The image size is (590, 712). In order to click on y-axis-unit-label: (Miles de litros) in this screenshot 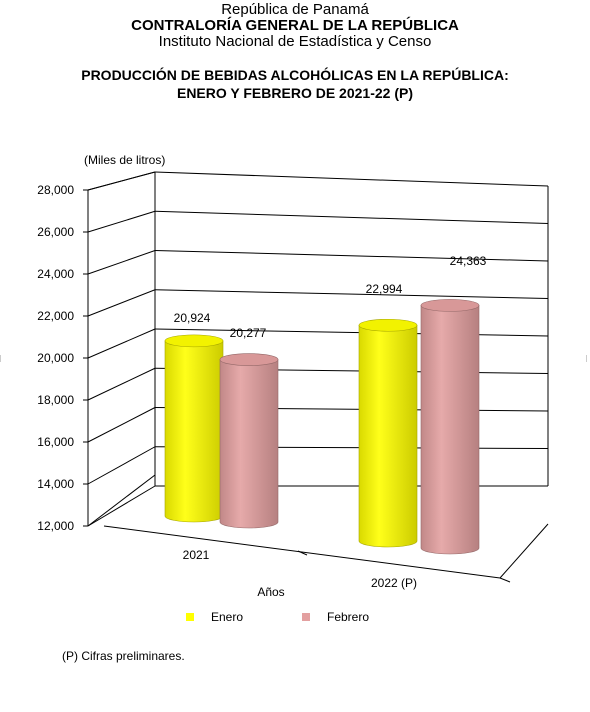, I will do `click(125, 160)`.